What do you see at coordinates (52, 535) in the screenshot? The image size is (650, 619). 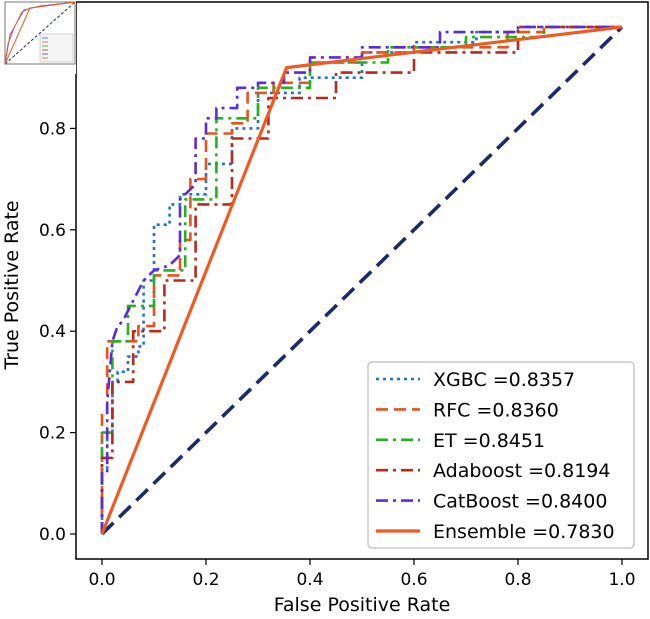 I see `y-tick-label: 0.0` at bounding box center [52, 535].